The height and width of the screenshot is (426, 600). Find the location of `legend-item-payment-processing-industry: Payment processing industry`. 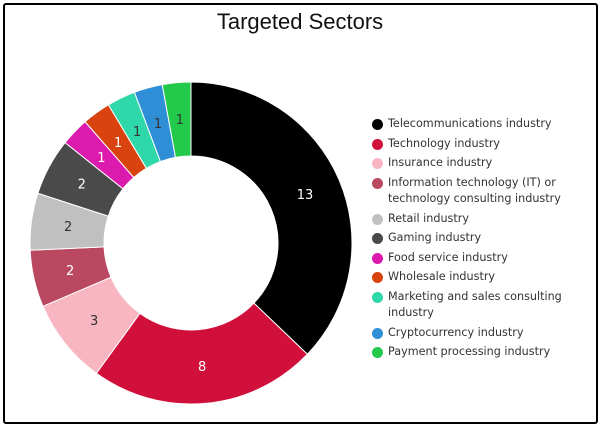

legend-item-payment-processing-industry: Payment processing industry is located at coordinates (480, 352).